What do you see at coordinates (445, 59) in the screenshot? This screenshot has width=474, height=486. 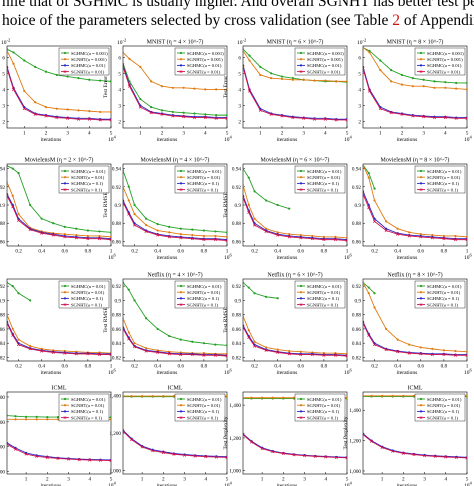 I see `legend-label: SGNHT(a = 0.001)` at bounding box center [445, 59].